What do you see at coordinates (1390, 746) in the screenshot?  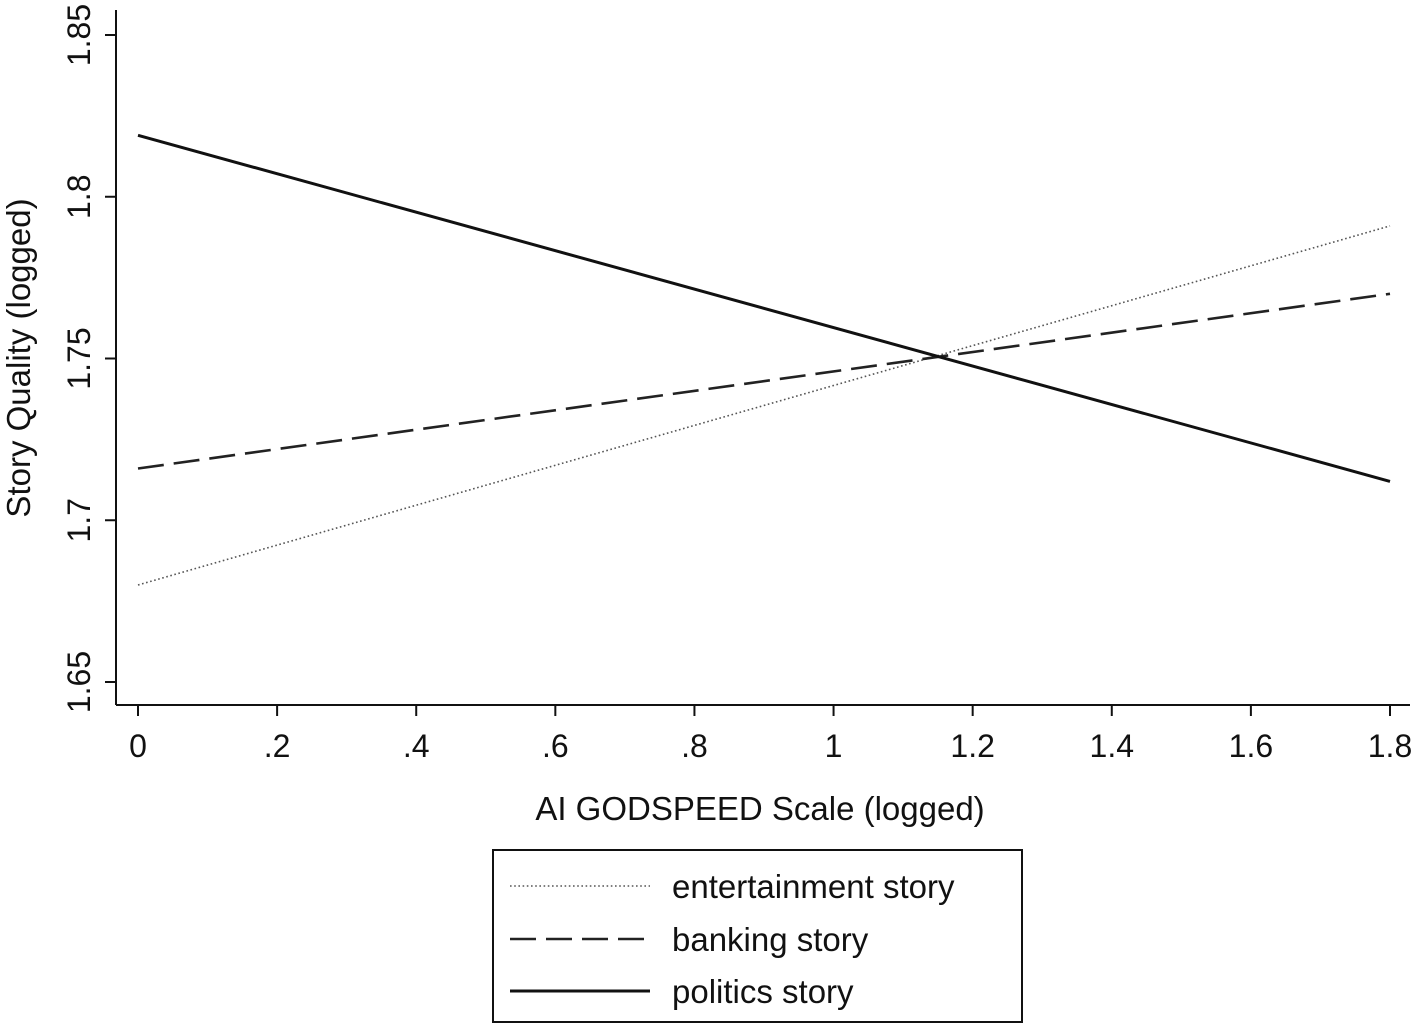 I see `x-tick-label: 1.8` at bounding box center [1390, 746].